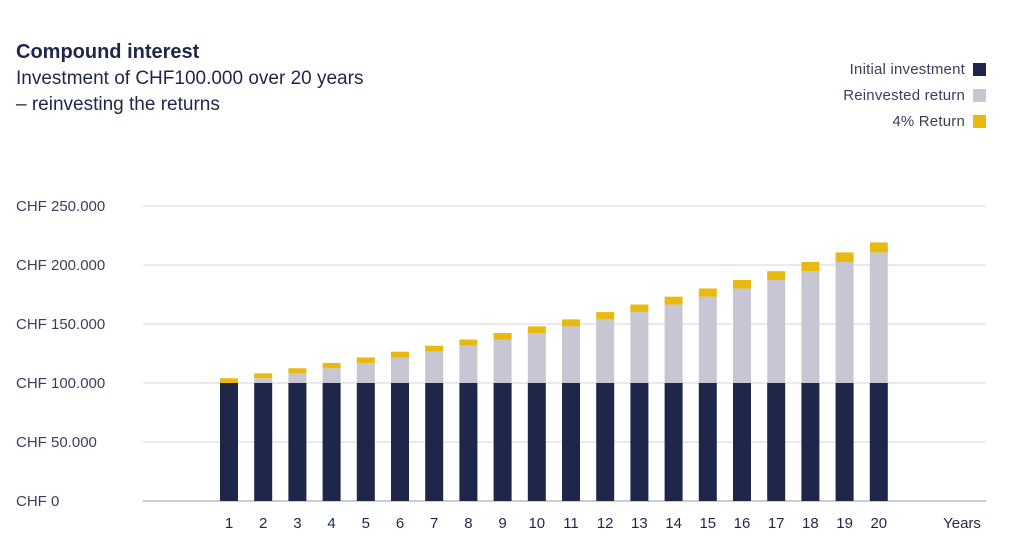 The width and height of the screenshot is (1024, 542). Describe the element at coordinates (37, 501) in the screenshot. I see `y-tick-label: CHF 0` at that location.